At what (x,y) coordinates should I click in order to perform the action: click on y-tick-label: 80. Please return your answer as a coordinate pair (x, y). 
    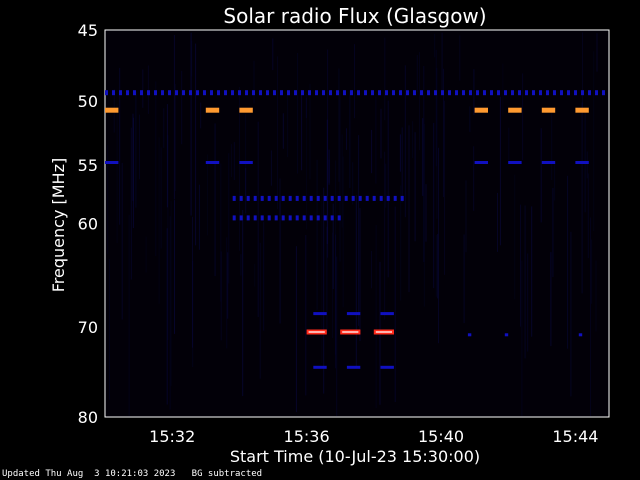
    Looking at the image, I should click on (88, 417).